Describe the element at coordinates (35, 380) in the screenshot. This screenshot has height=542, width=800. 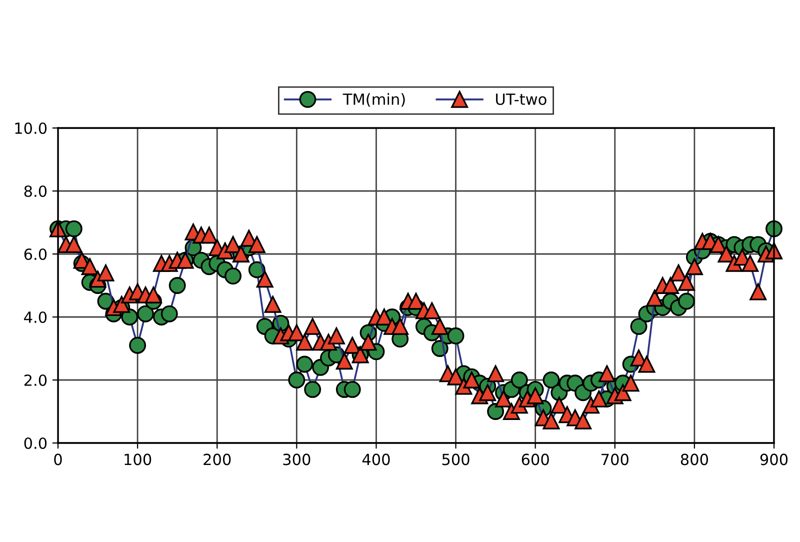
I see `y-tick-label: 2.0` at that location.